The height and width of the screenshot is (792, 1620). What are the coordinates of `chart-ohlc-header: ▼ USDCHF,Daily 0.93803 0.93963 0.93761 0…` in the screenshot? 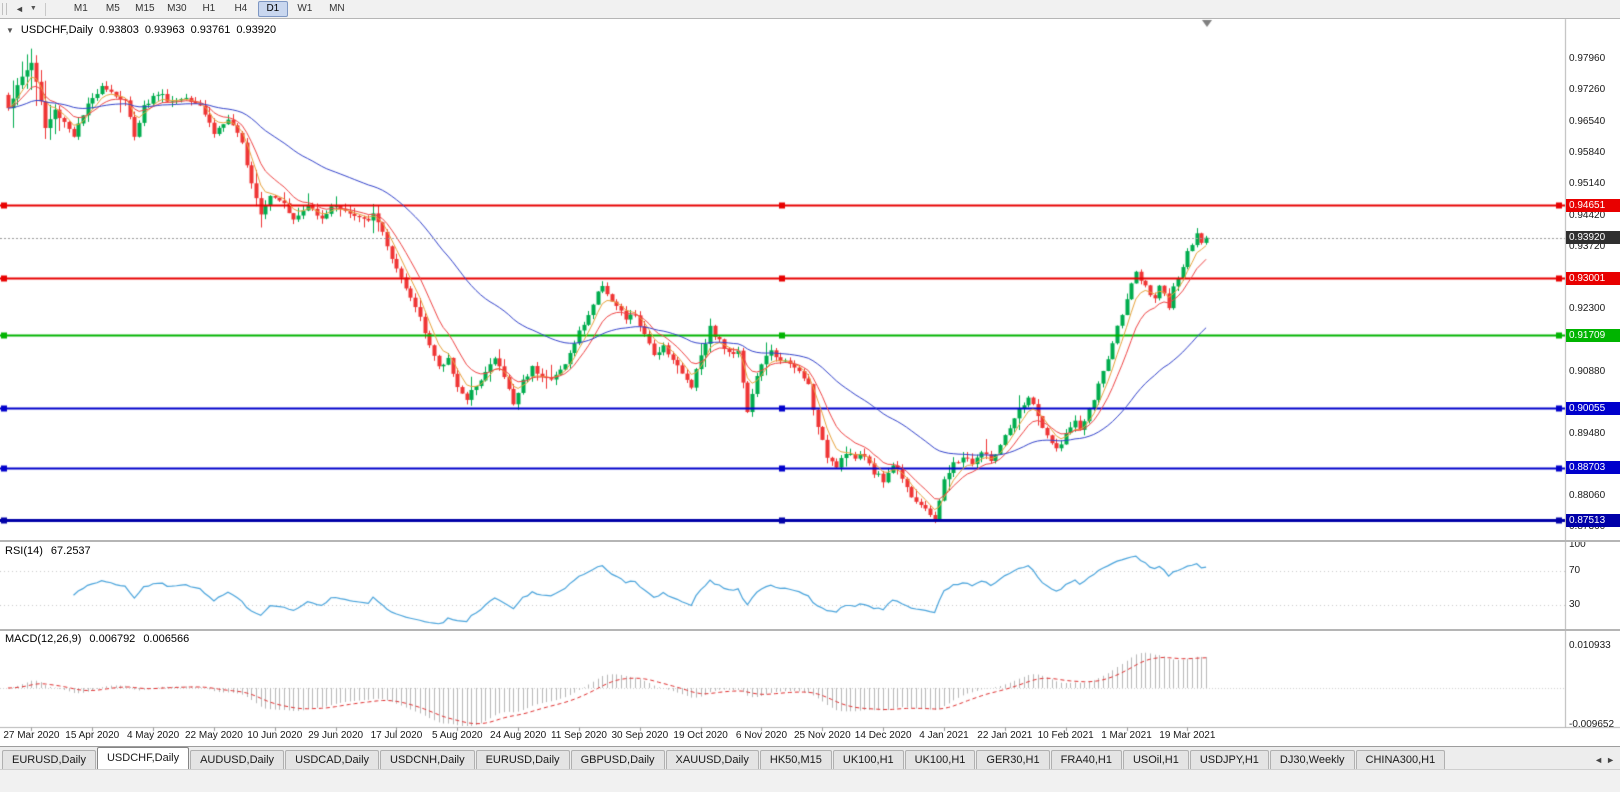 It's located at (141, 30).